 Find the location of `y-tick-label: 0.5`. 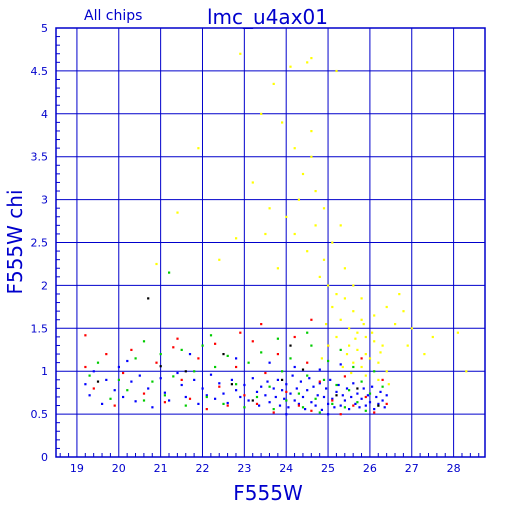

y-tick-label: 0.5 is located at coordinates (40, 414).